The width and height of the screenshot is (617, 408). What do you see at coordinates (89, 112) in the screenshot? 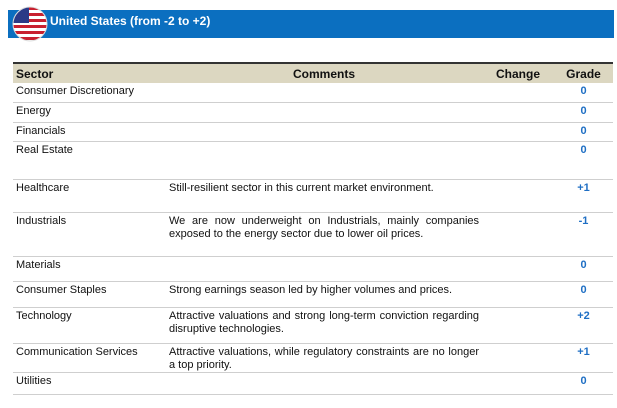
I see `sector: Energy` at bounding box center [89, 112].